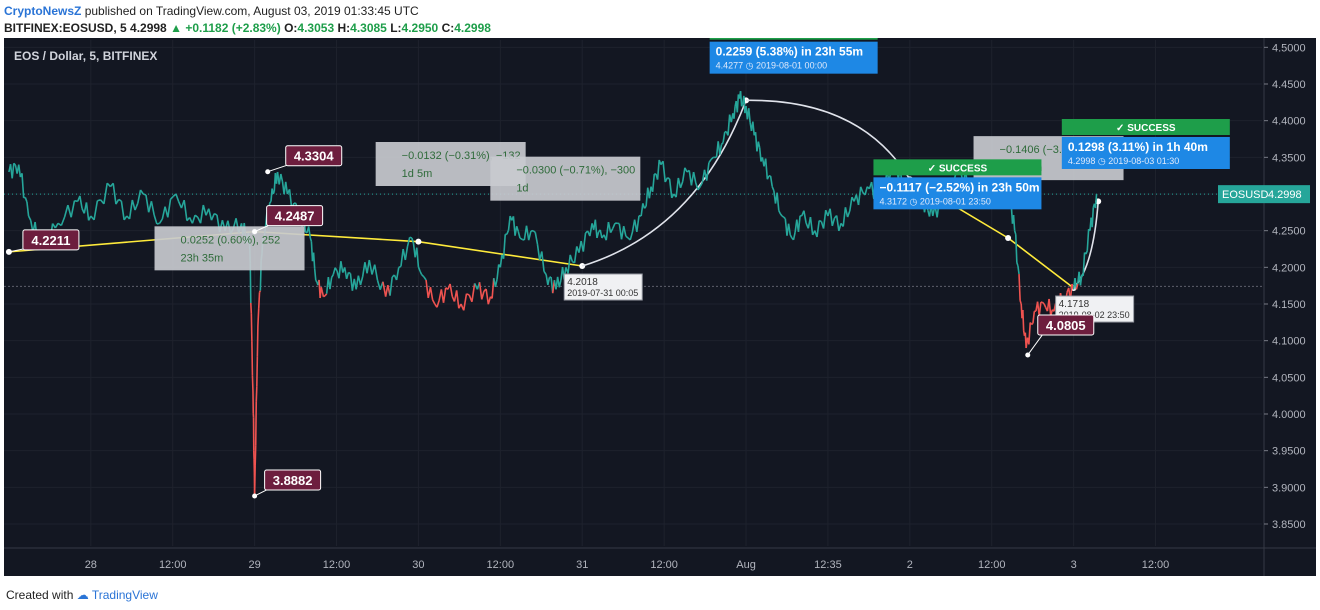 The image size is (1320, 610). Describe the element at coordinates (1264, 194) in the screenshot. I see `price-tag: EOSUSD 4.2998` at that location.